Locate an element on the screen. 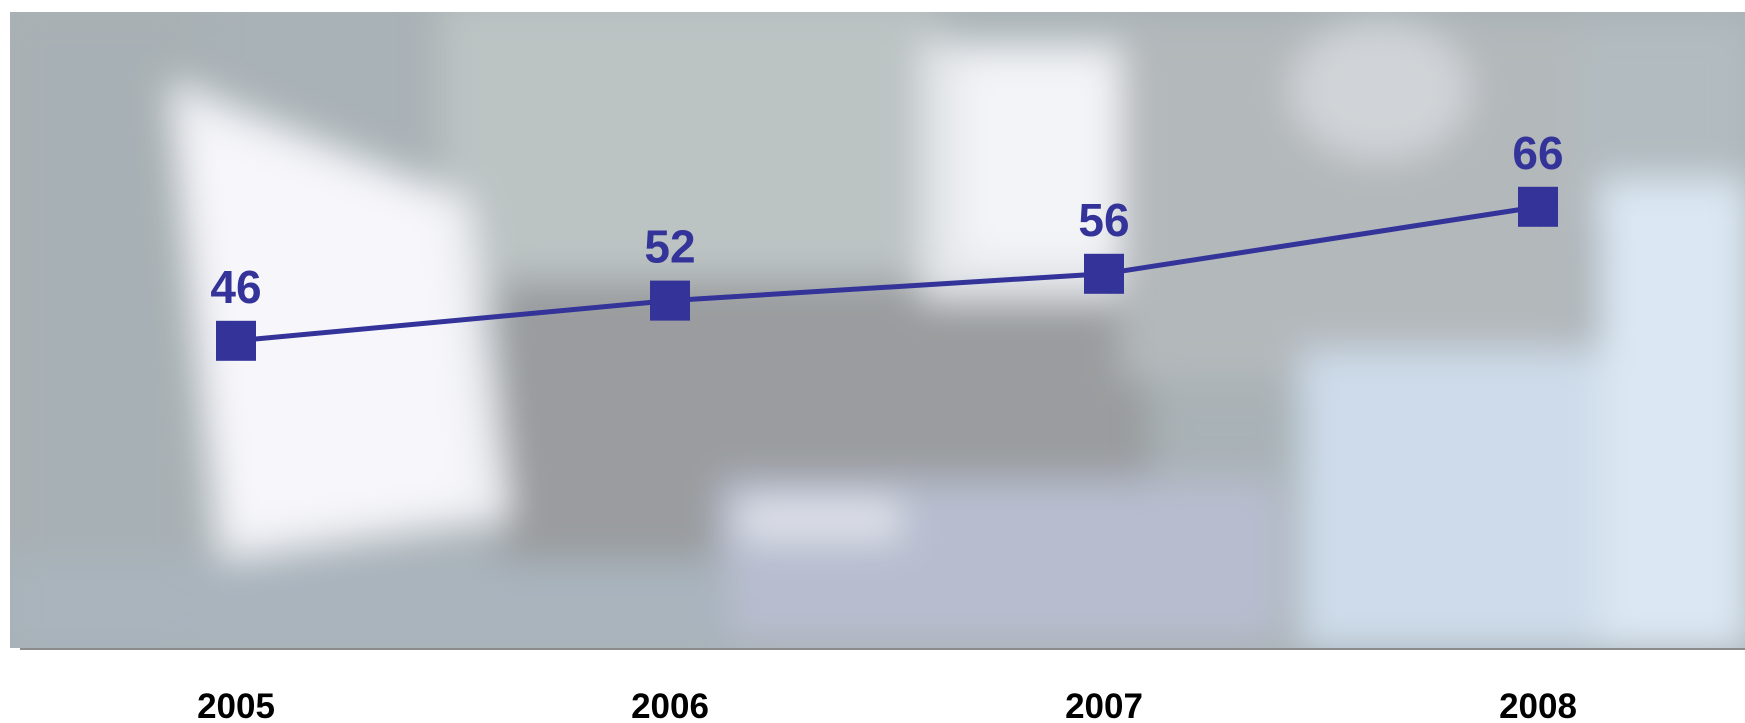 Image resolution: width=1745 pixels, height=723 pixels. x-tick-label: 2008 is located at coordinates (1538, 705).